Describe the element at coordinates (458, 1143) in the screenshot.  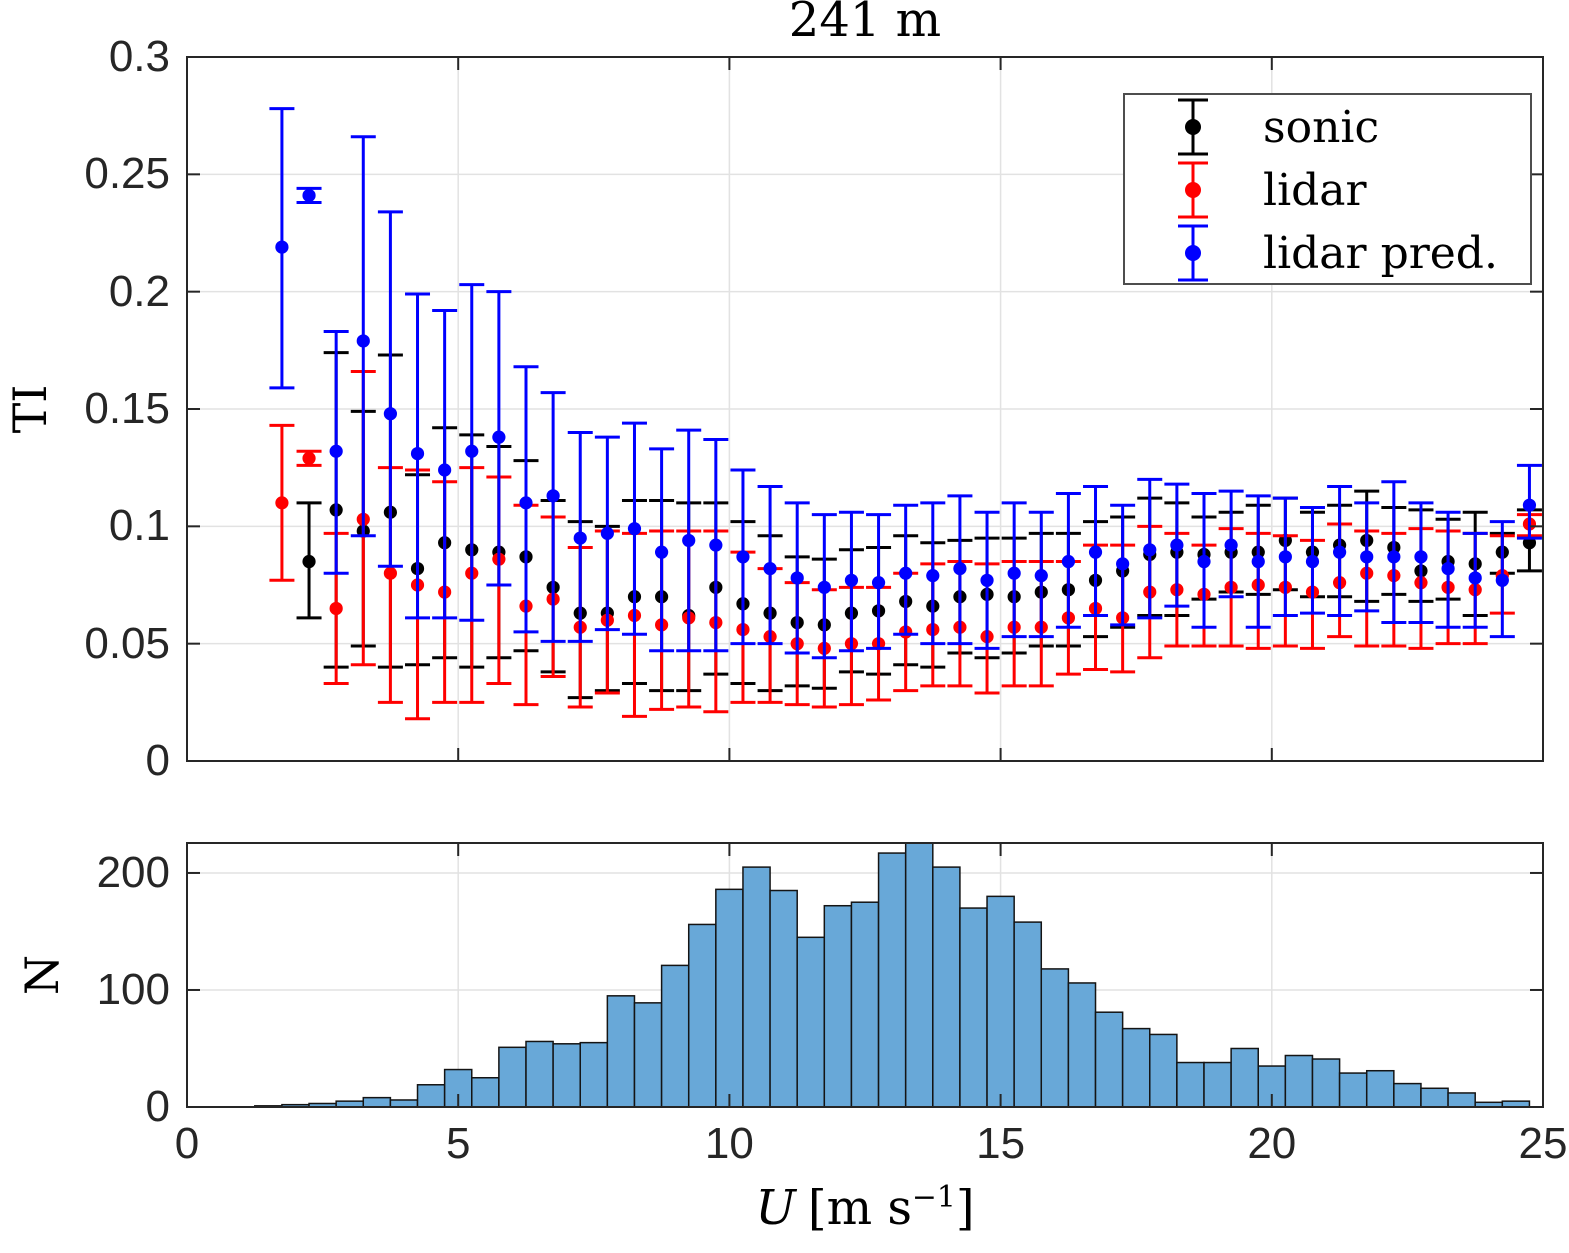
I see `u-tick-label: 5` at that location.